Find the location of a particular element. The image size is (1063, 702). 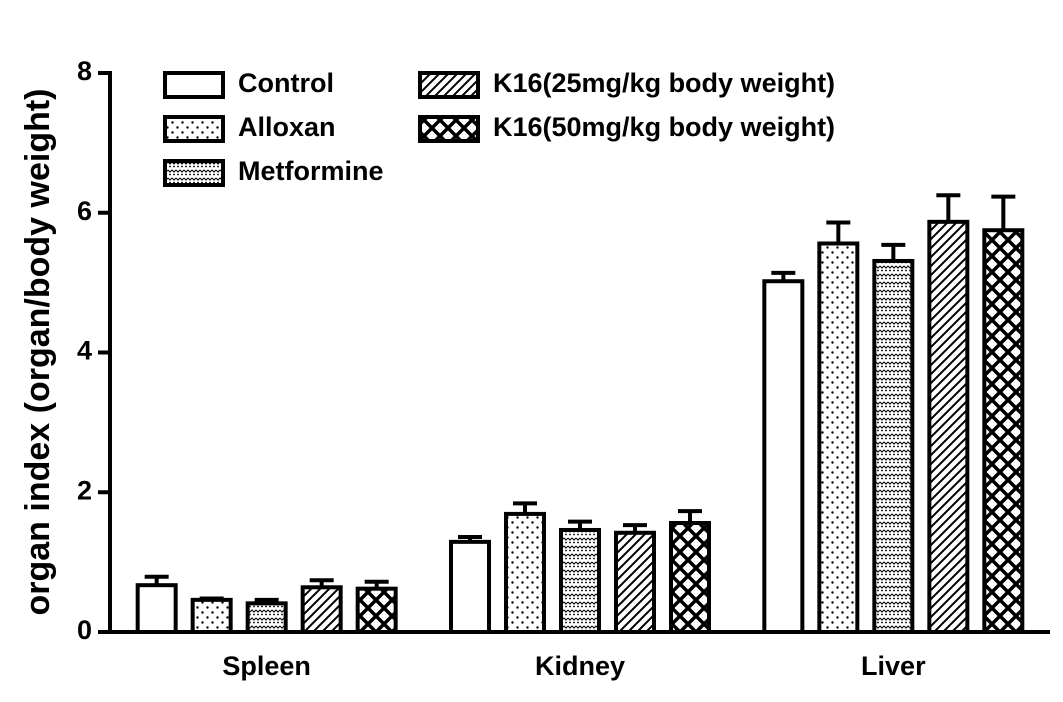

y-tick-label: 6 is located at coordinates (84, 211).